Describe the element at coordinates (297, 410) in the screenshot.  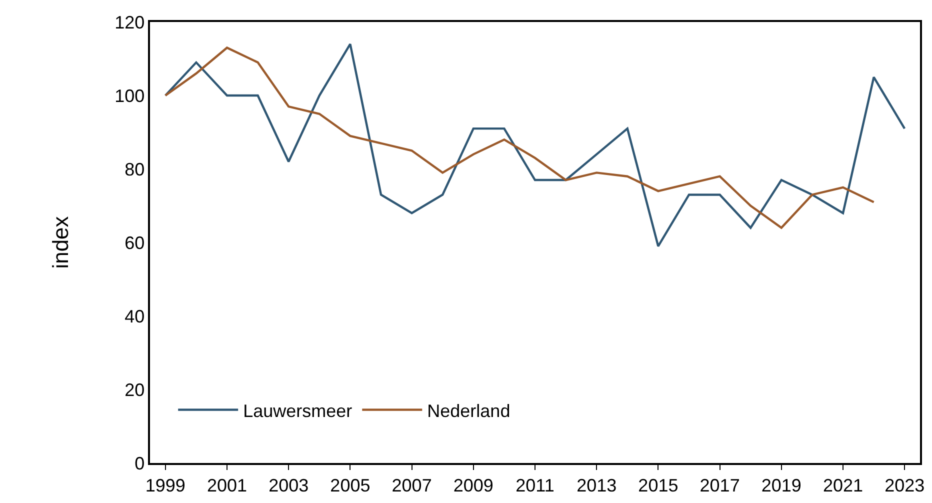
I see `legend-label: Lauwersmeer` at that location.